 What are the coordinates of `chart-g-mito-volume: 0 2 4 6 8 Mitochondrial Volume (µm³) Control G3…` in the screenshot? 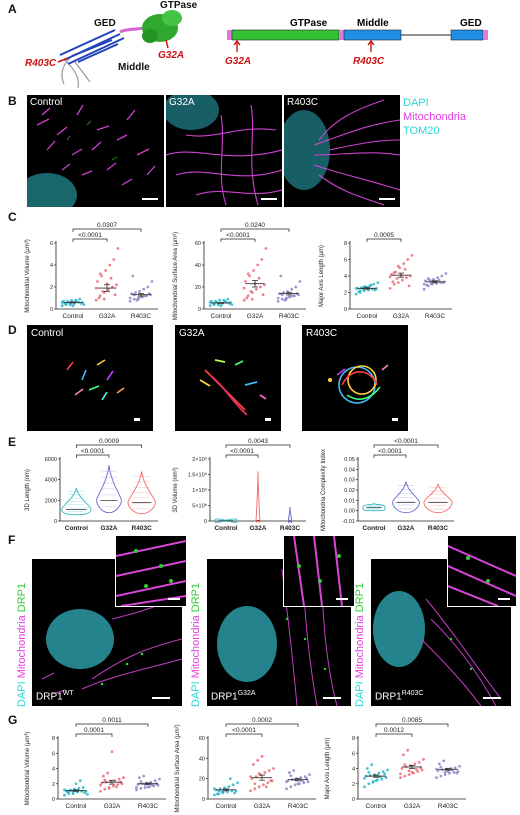 It's located at (95, 763).